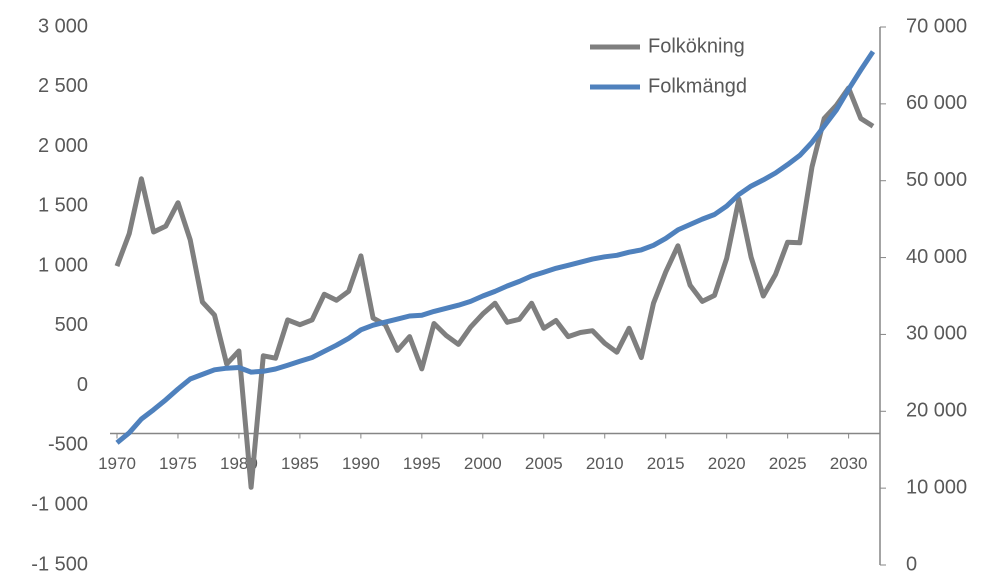 The height and width of the screenshot is (574, 991). I want to click on x-tick-label: 2020, so click(727, 463).